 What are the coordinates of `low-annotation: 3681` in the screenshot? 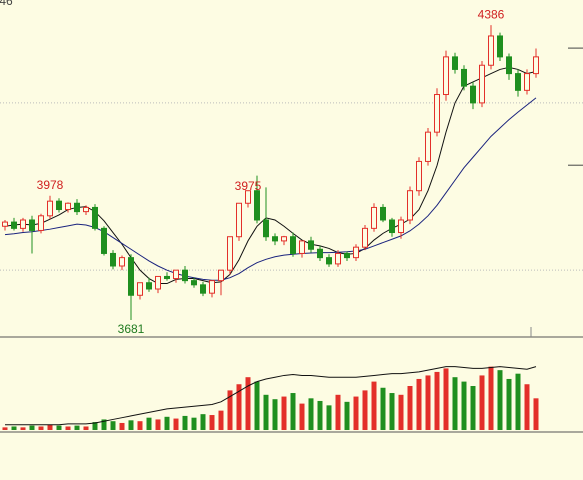 It's located at (131, 329).